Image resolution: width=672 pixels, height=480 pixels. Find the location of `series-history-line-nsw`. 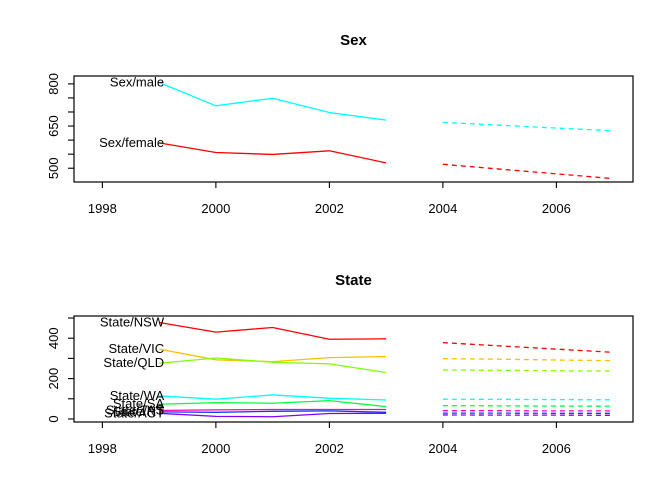

series-history-line-nsw is located at coordinates (273, 330).